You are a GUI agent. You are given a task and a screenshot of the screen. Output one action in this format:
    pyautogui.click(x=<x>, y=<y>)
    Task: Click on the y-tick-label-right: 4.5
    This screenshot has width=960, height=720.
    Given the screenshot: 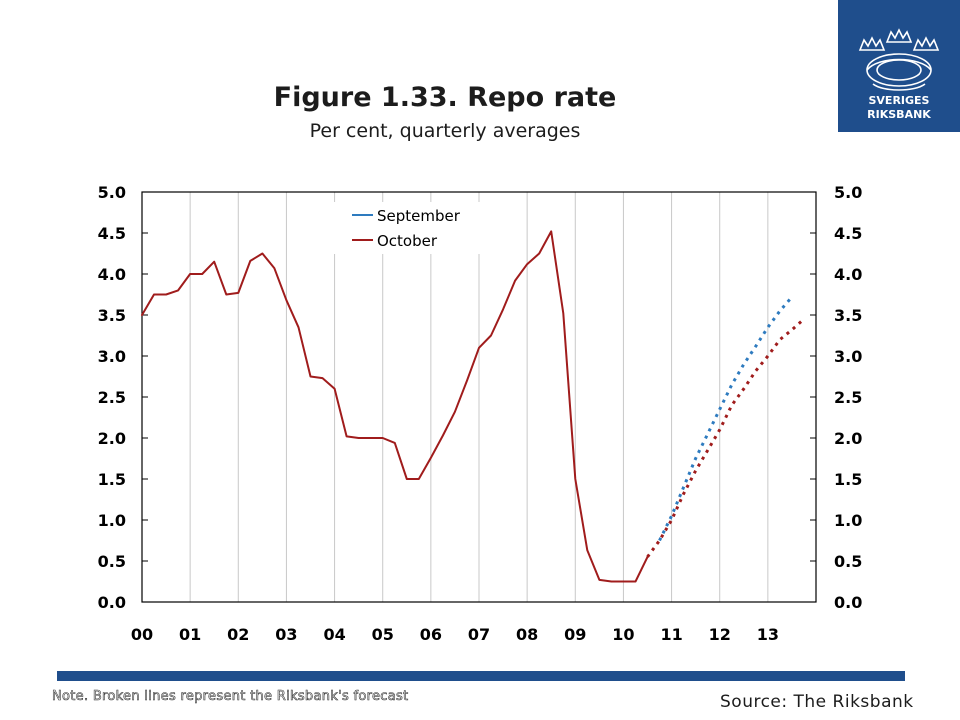 What is the action you would take?
    pyautogui.click(x=848, y=233)
    